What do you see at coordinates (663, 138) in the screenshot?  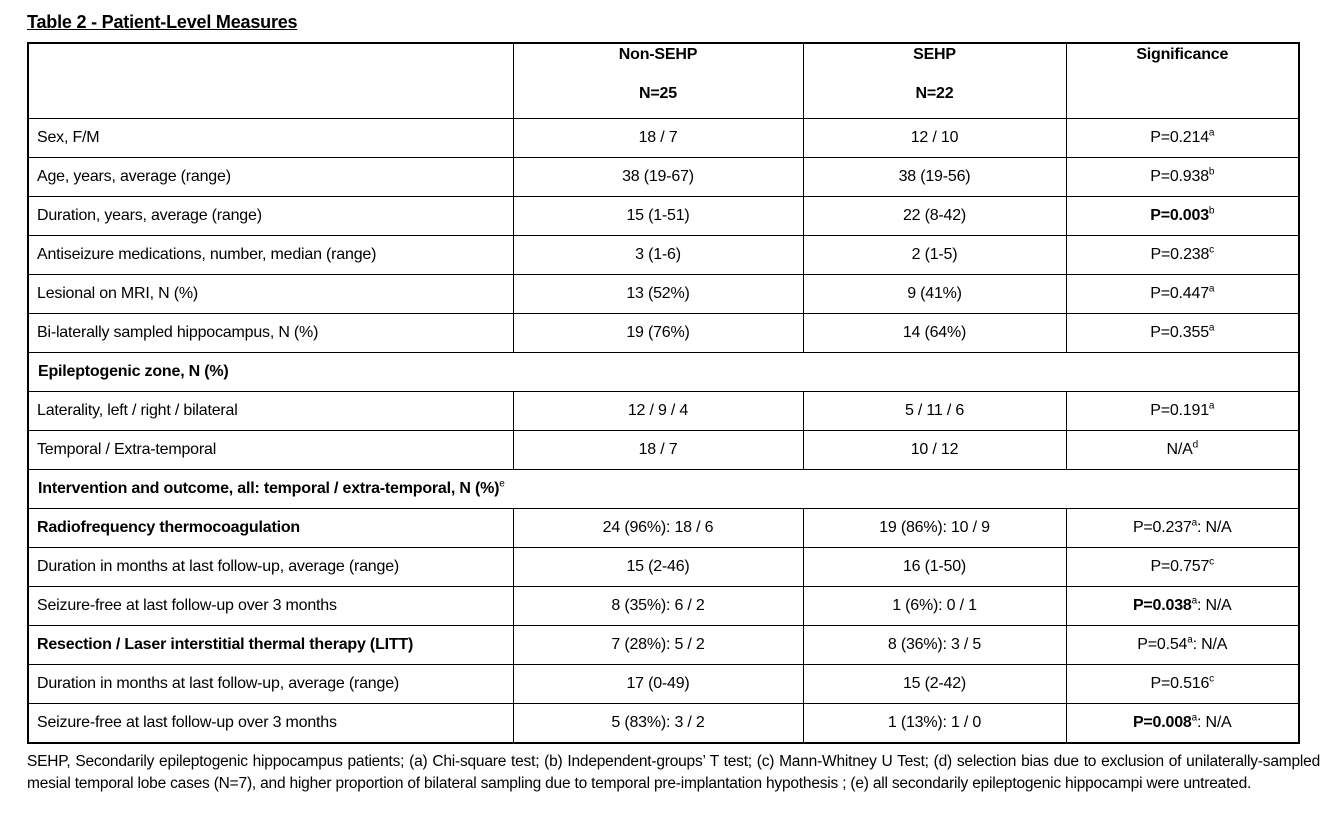 I see `table-row: Sex, F/M 18 / 7 12 / 10 P=0.214a` at bounding box center [663, 138].